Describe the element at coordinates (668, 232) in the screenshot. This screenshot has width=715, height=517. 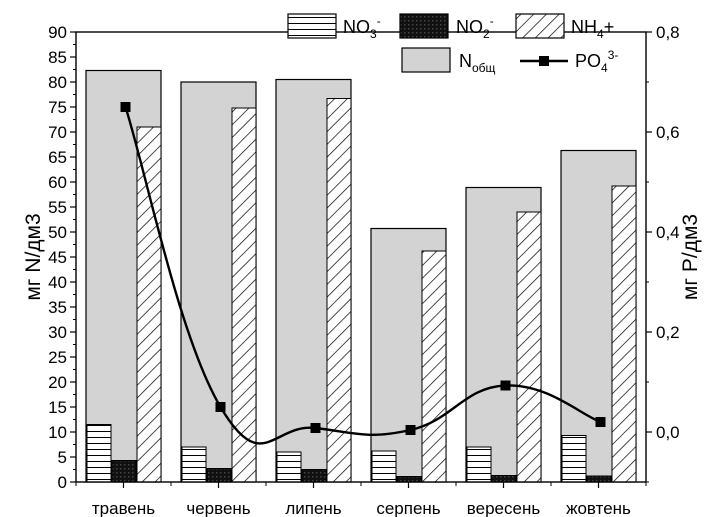
I see `right-tick-label: 0,4` at that location.